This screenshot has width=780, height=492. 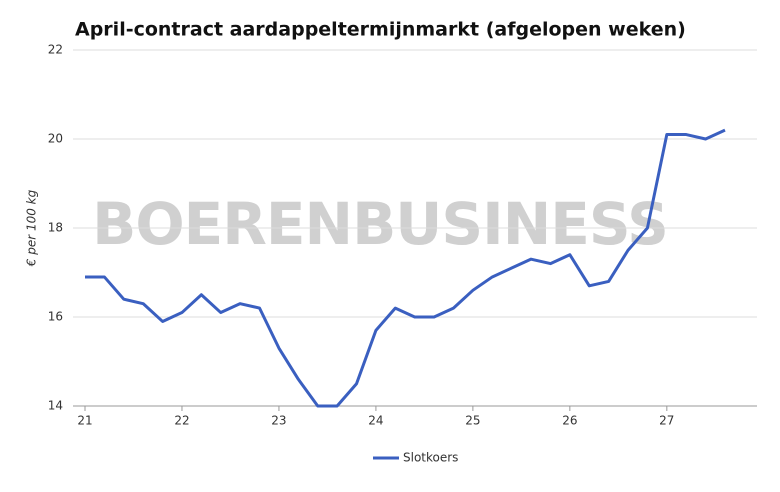 What do you see at coordinates (430, 458) in the screenshot?
I see `legend-label: Slotkoers` at bounding box center [430, 458].